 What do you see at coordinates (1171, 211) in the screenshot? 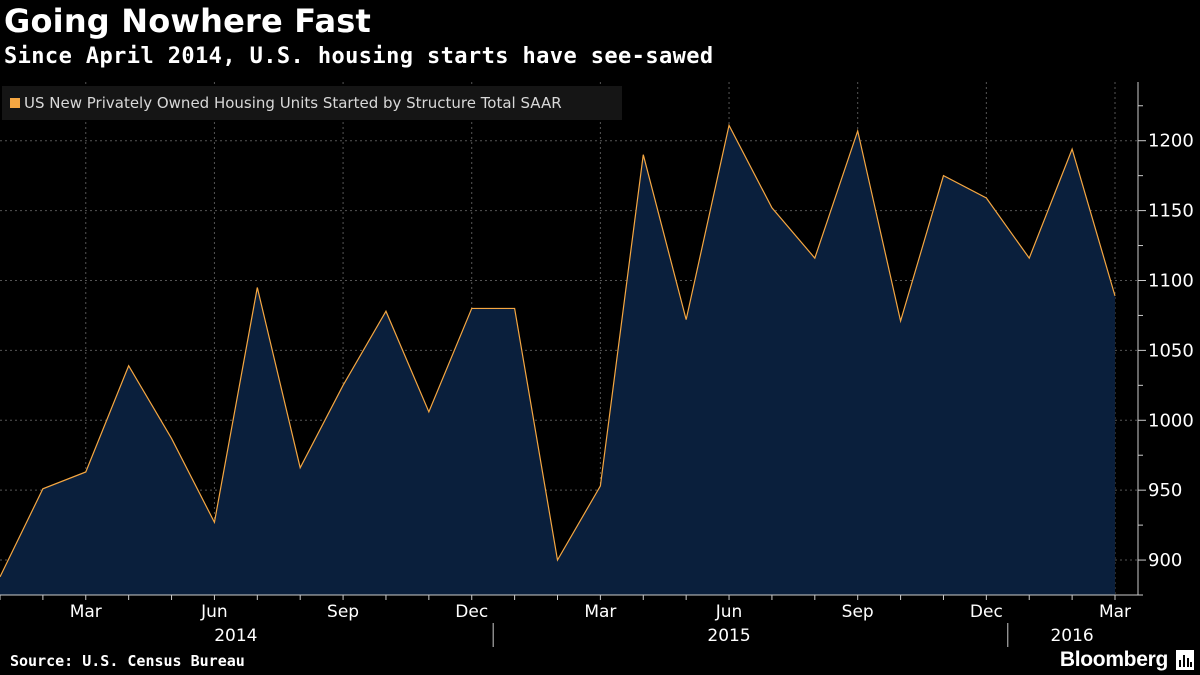
I see `y-tick-label: 1150` at bounding box center [1171, 211].